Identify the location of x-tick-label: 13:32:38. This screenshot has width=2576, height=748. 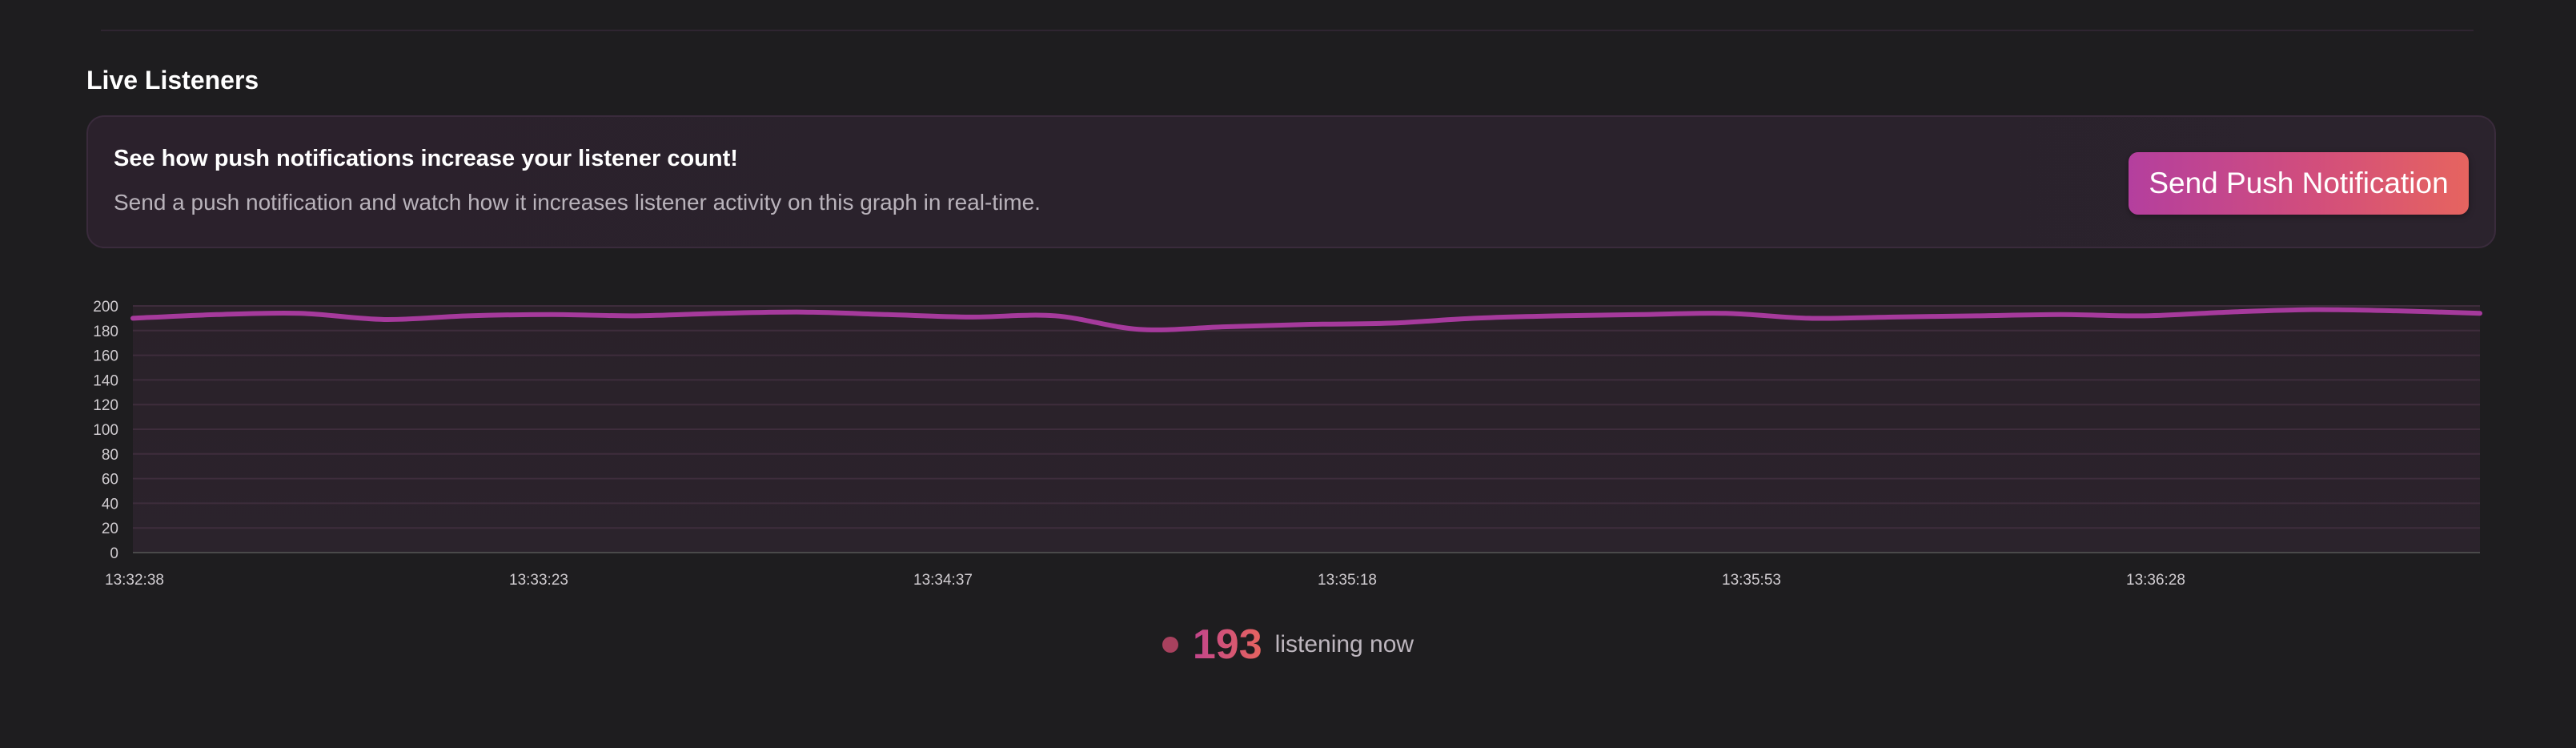
(134, 580).